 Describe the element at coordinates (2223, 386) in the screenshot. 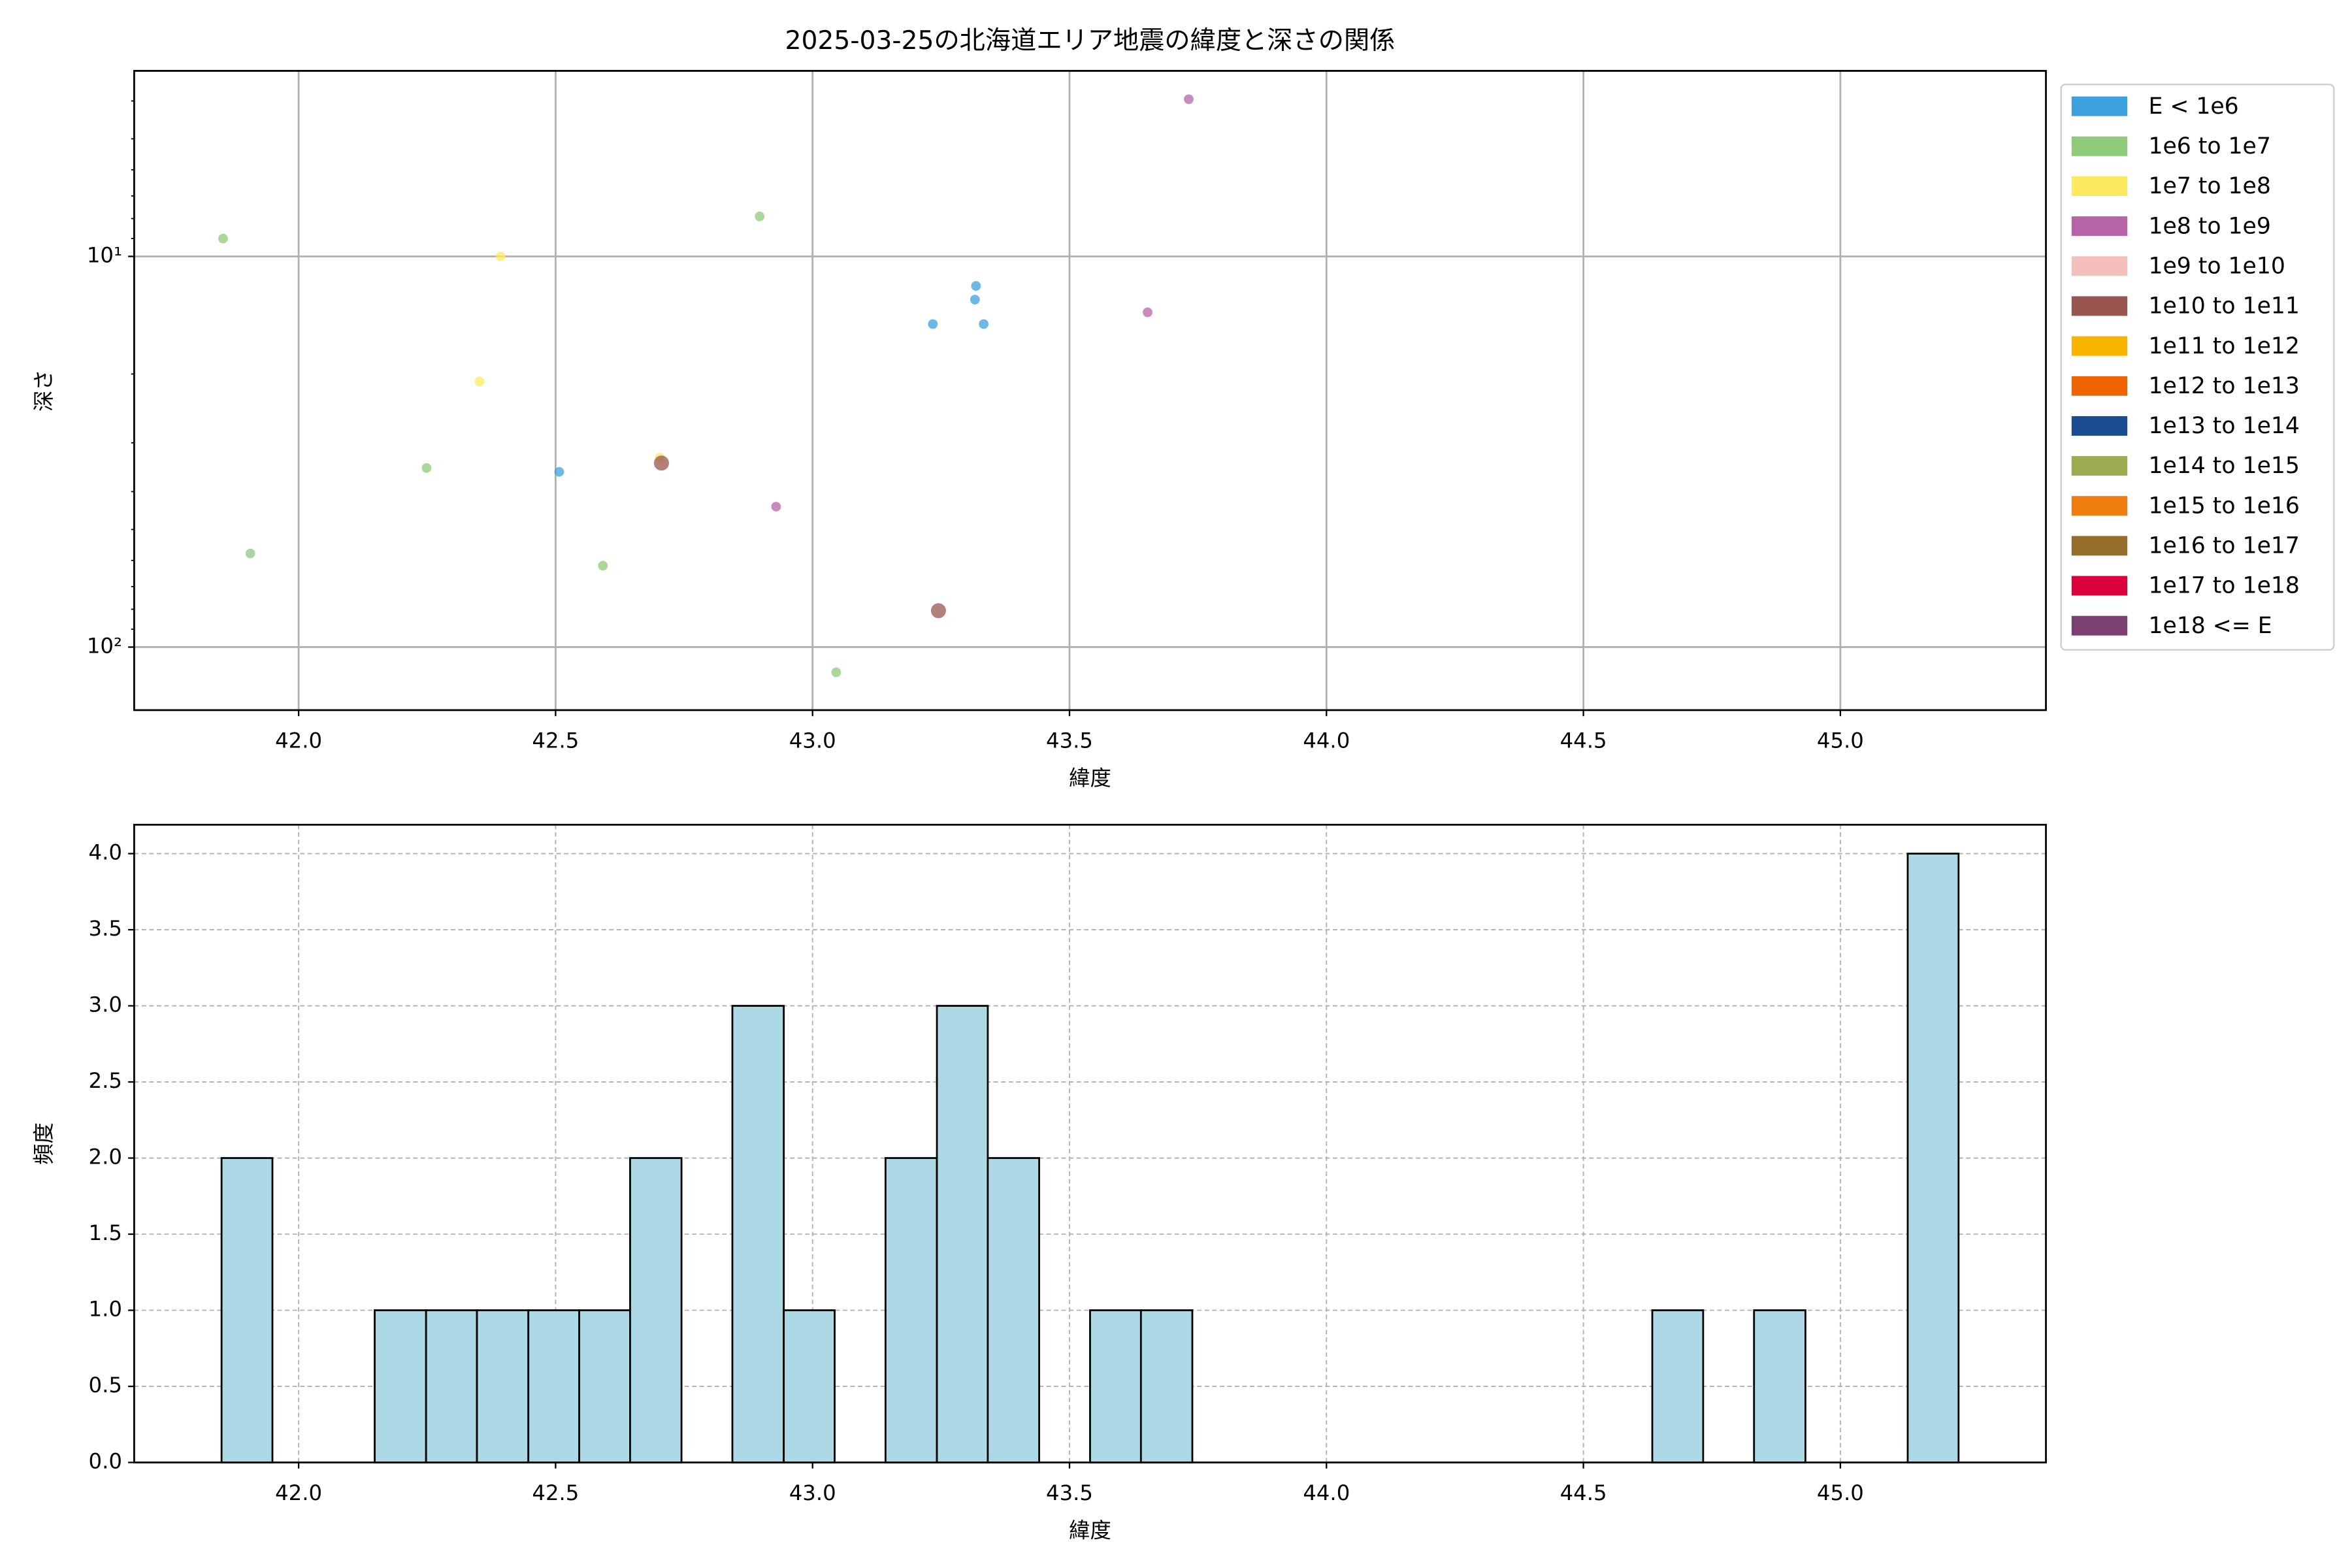

I see `legend-label: 1e12 to 1e13` at that location.